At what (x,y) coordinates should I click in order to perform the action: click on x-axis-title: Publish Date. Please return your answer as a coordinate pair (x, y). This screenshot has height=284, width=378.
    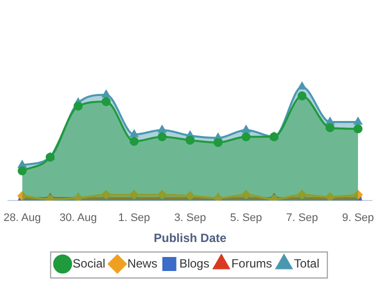
    Looking at the image, I should click on (190, 238).